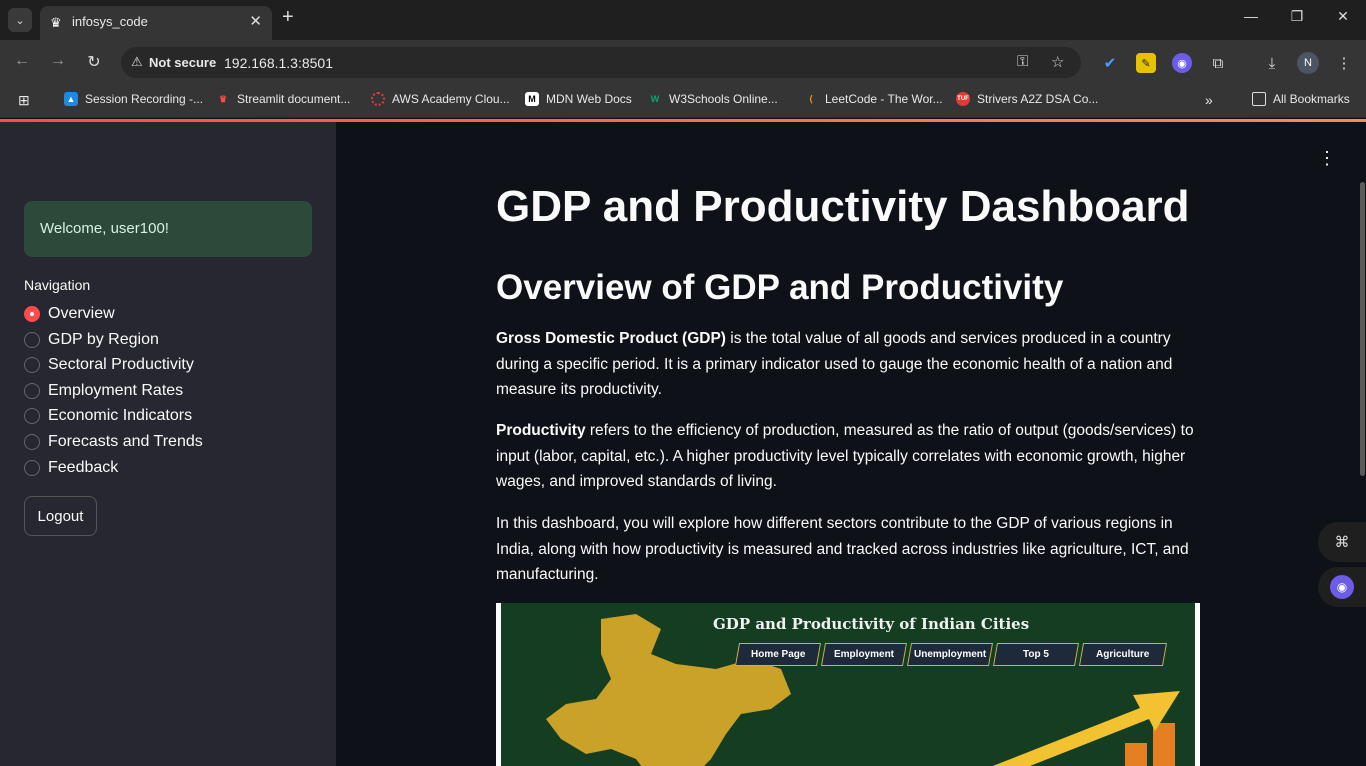  I want to click on aws-icon, so click(378, 99).